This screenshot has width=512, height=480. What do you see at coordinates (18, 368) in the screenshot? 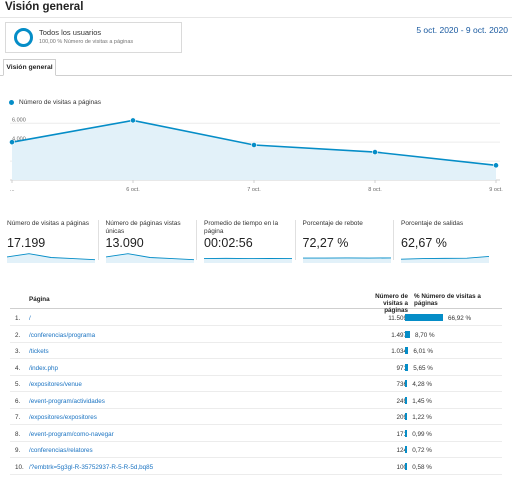
I see `row-index: 4.` at bounding box center [18, 368].